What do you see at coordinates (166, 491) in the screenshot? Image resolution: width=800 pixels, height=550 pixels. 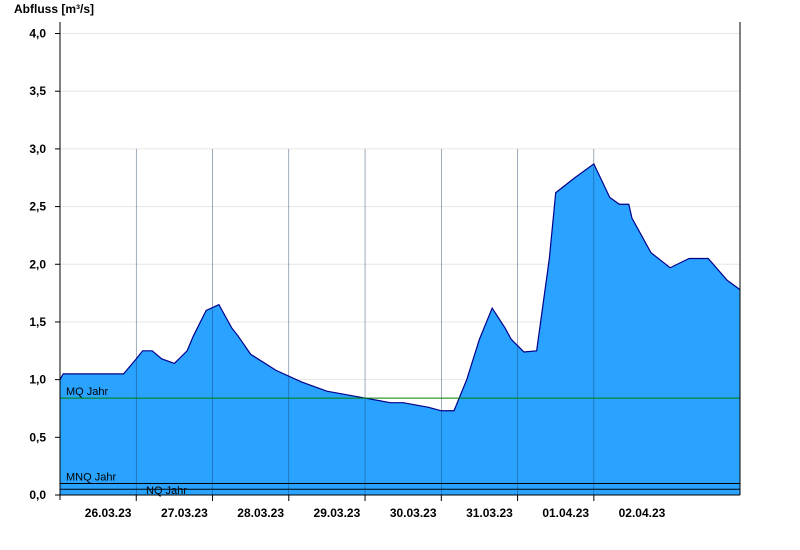 I see `reference-line-label: NQ Jahr` at bounding box center [166, 491].